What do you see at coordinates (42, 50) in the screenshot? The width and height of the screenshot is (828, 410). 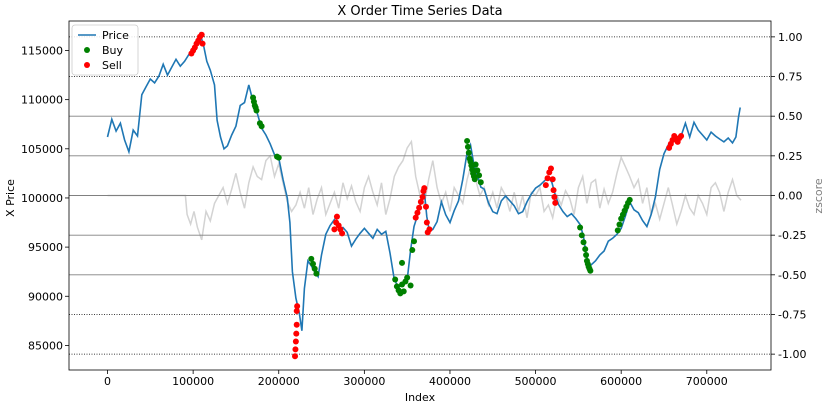 I see `y-left-tick-label: 115000` at bounding box center [42, 50].